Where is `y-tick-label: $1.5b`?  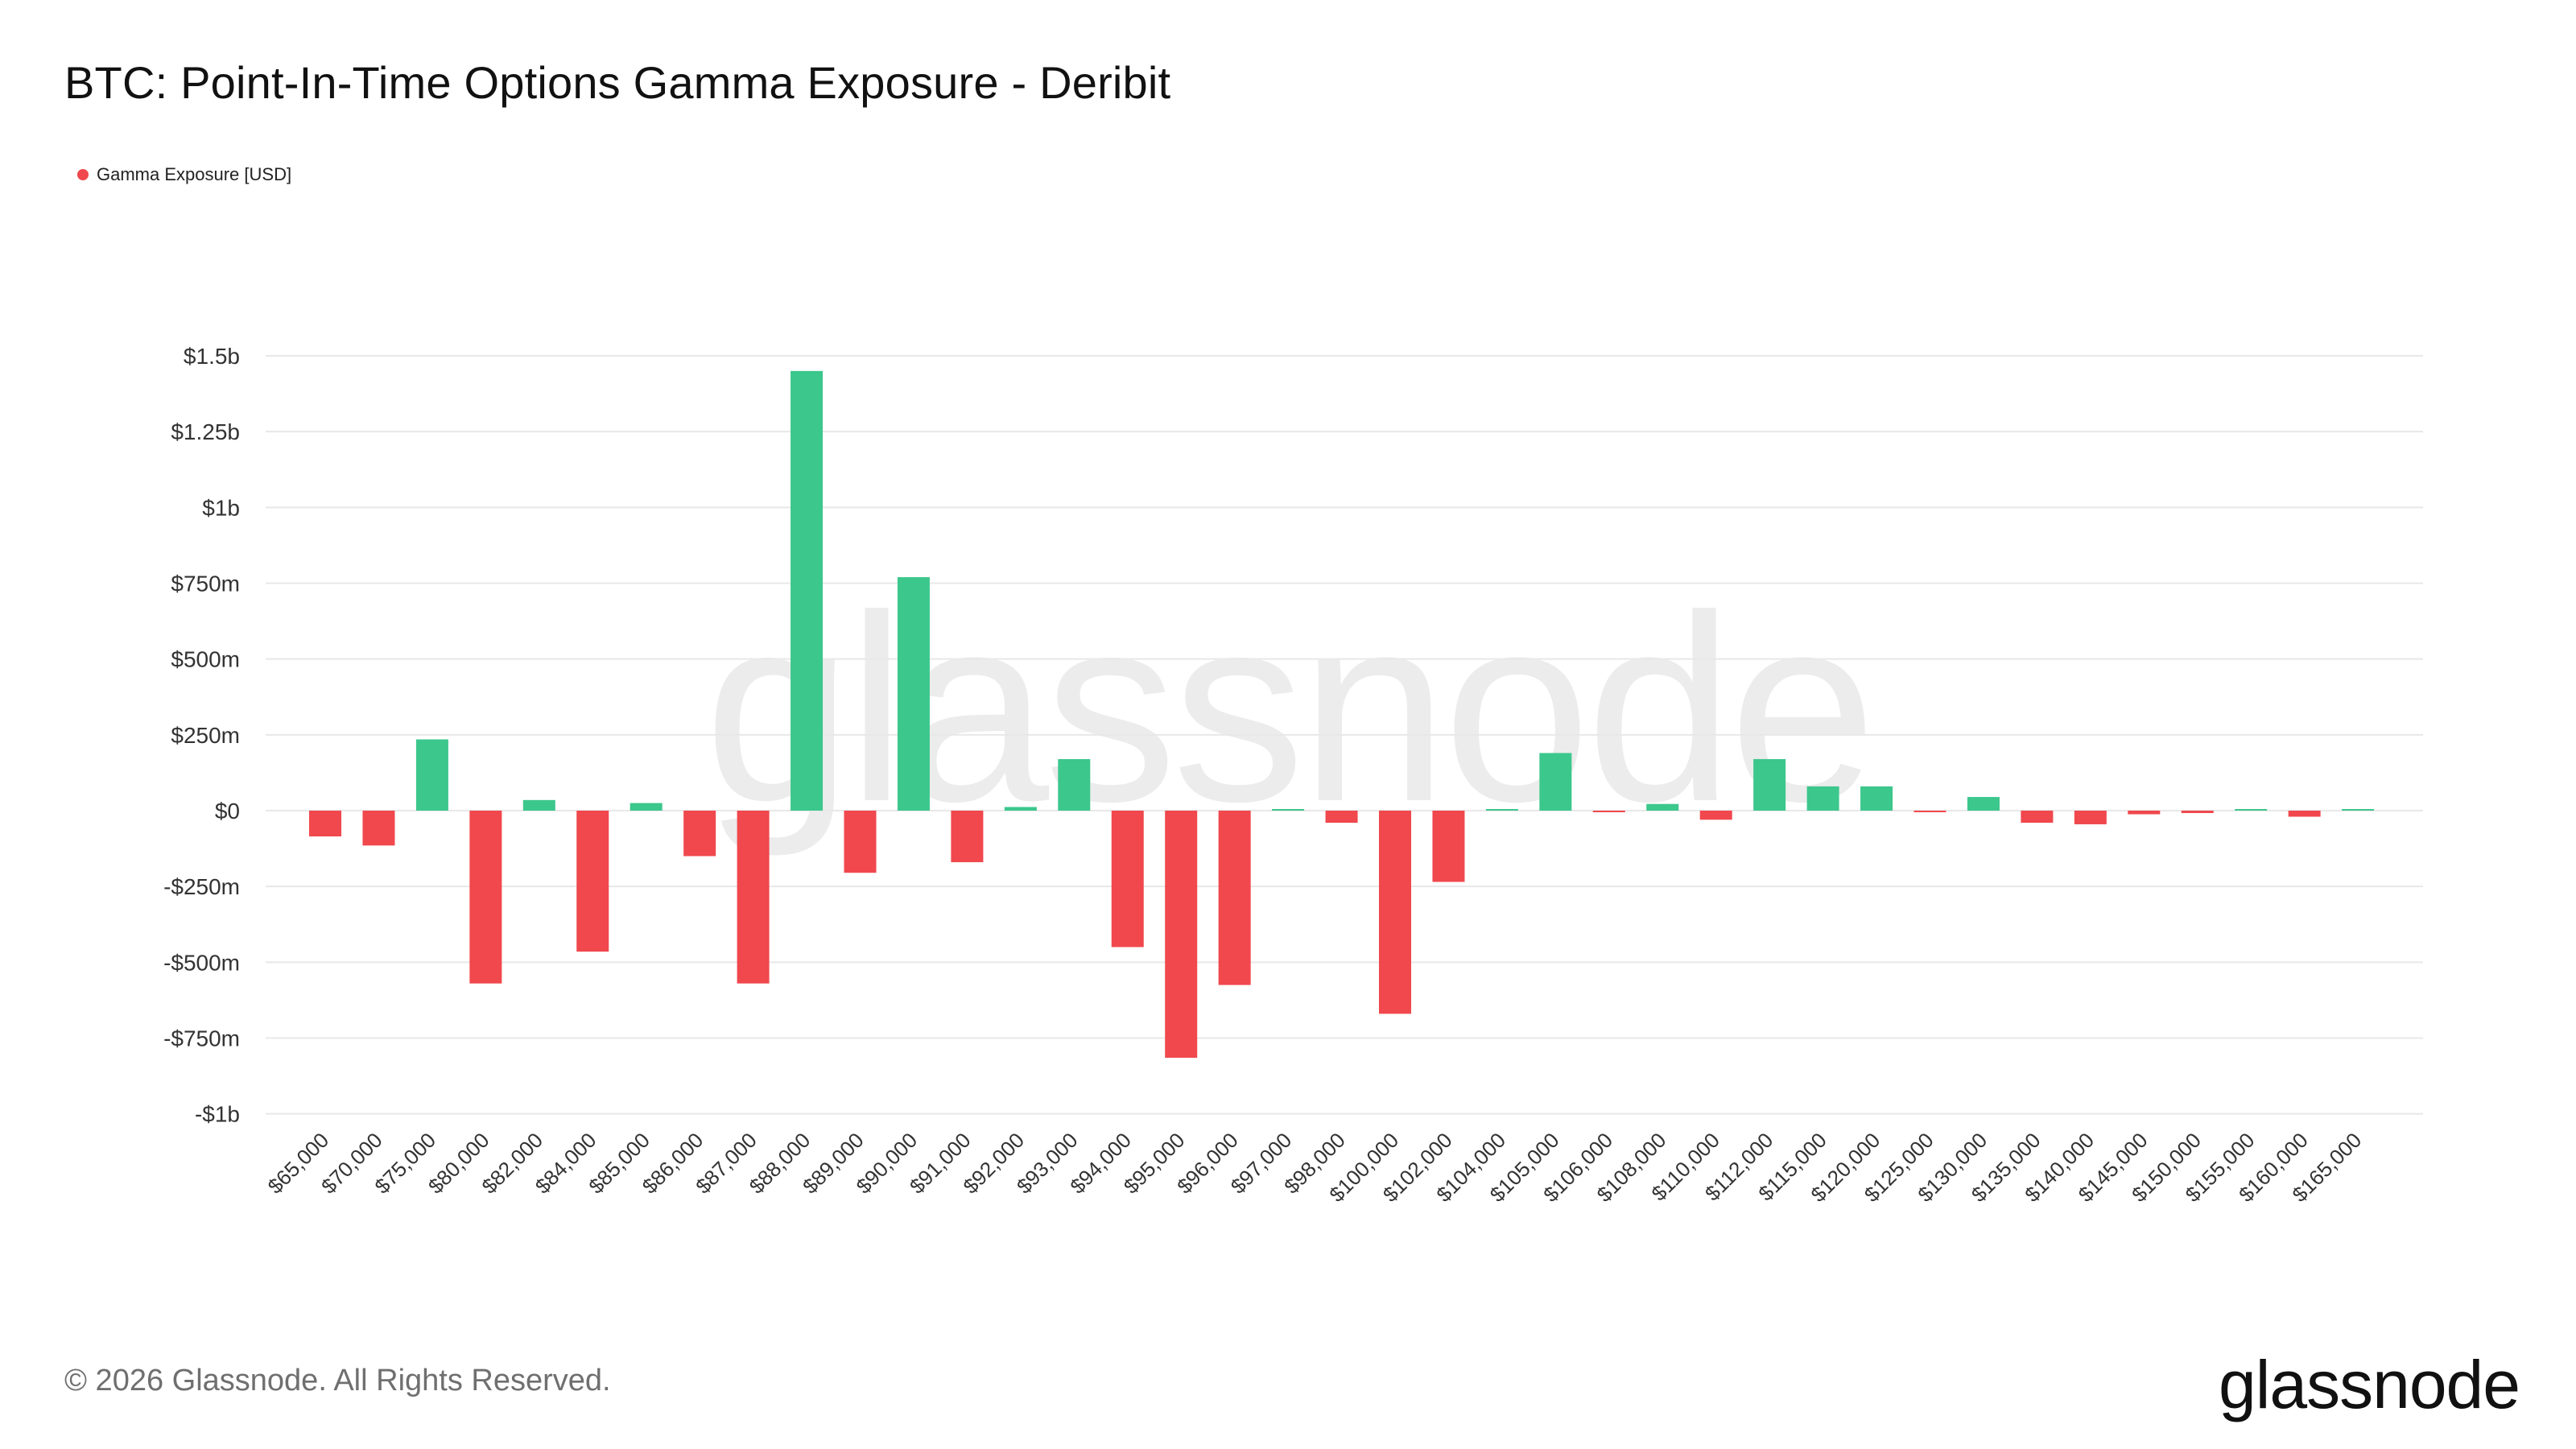 y-tick-label: $1.5b is located at coordinates (212, 356).